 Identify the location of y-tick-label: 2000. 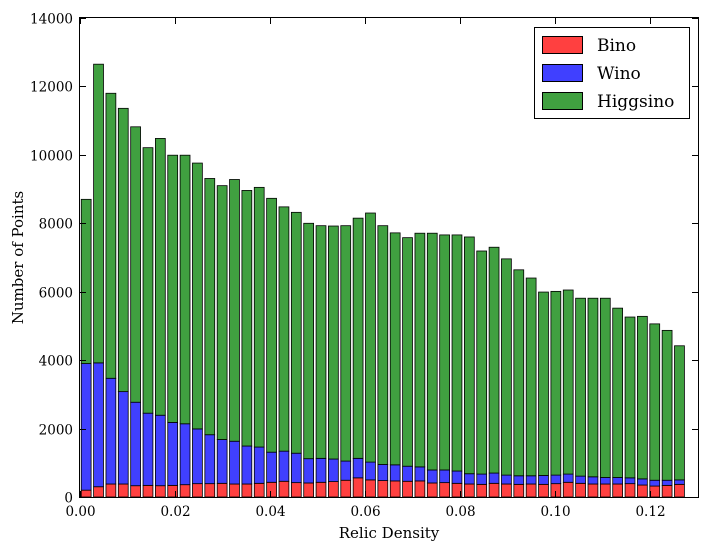
(56, 431).